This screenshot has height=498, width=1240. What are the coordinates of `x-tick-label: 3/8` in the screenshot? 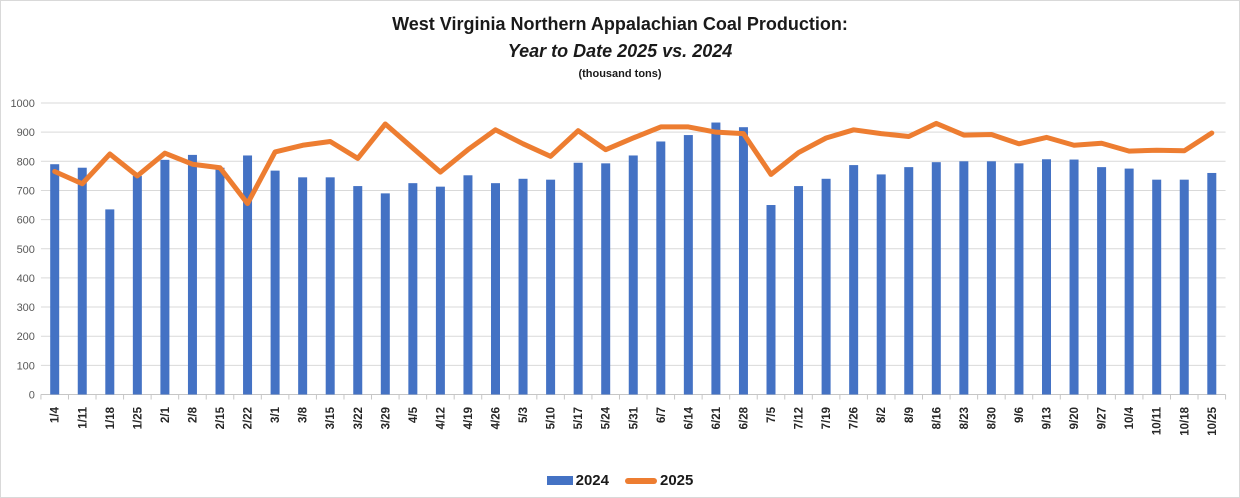 It's located at (304, 414).